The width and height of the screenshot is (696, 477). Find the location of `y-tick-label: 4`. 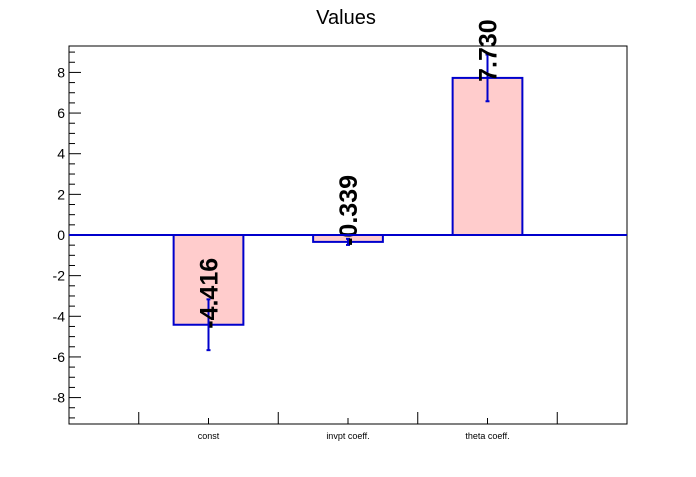

y-tick-label: 4 is located at coordinates (61, 154).